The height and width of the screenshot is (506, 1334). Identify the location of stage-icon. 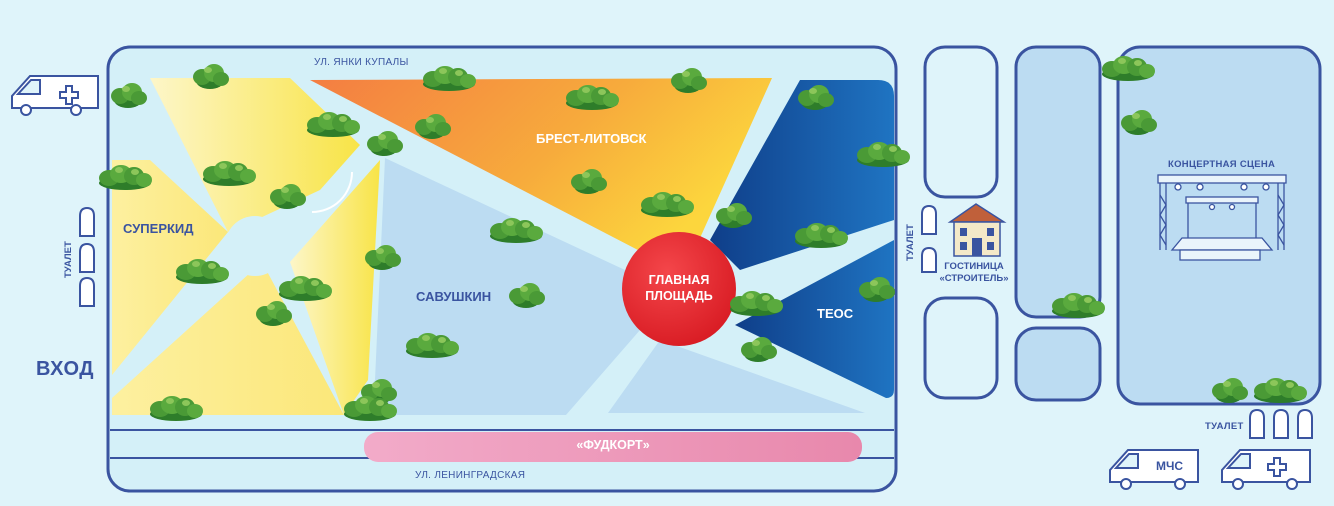
(1222, 217).